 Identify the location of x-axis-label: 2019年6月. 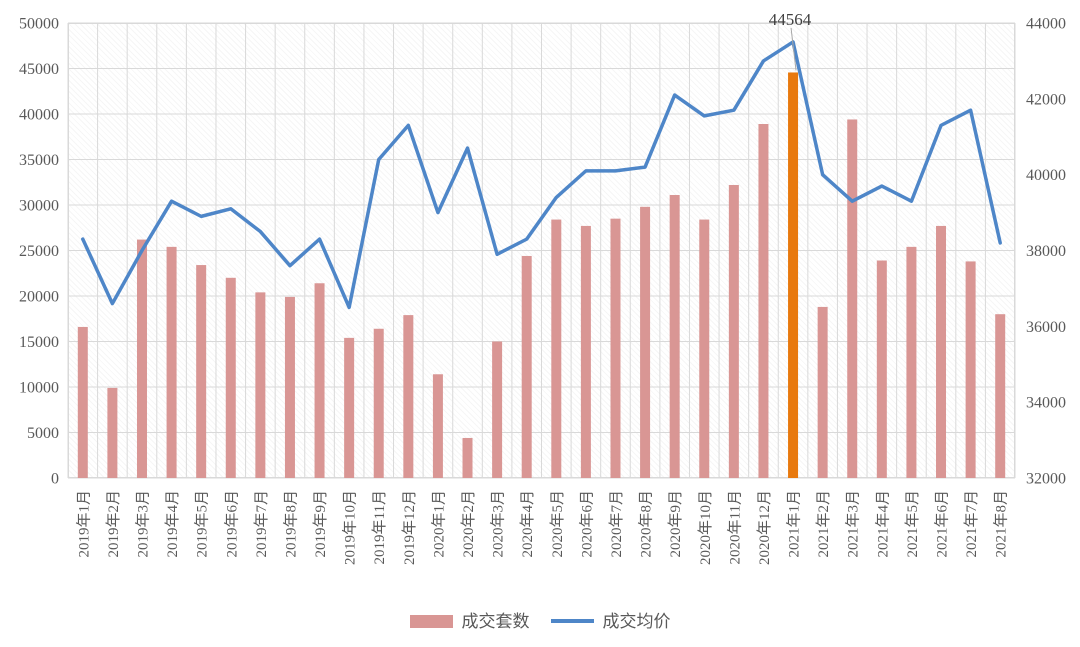
(231, 524).